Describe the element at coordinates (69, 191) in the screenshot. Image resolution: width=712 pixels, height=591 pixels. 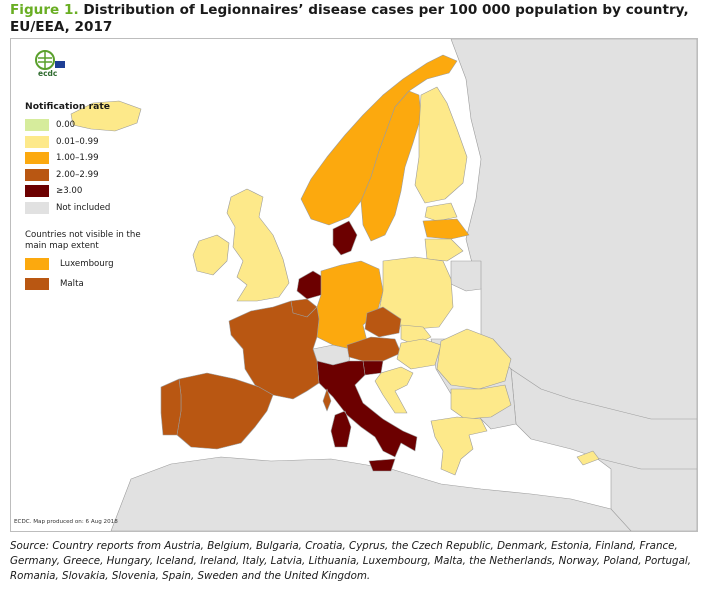
I see `legend-label: ≥3.00` at that location.